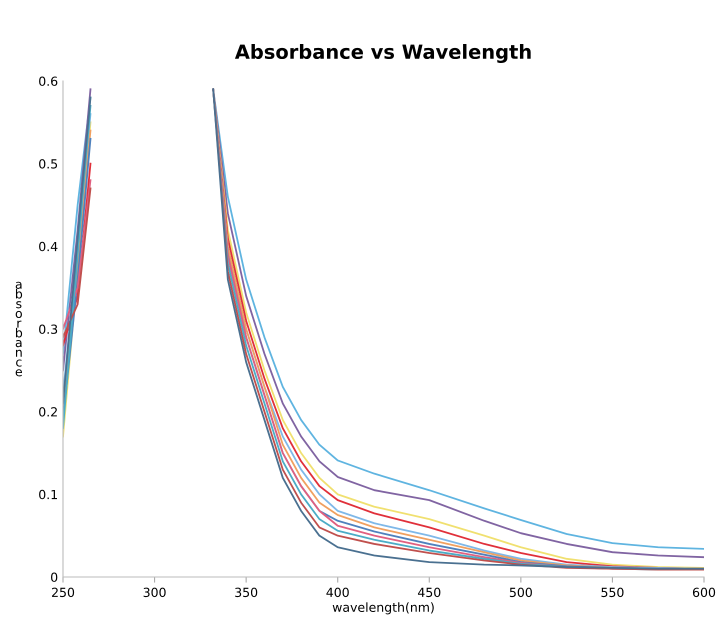 The width and height of the screenshot is (720, 639). What do you see at coordinates (54, 577) in the screenshot?
I see `y-tick-label: 0` at bounding box center [54, 577].